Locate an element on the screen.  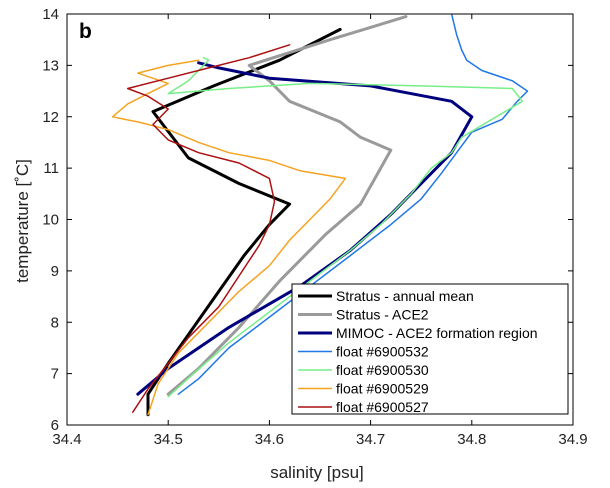
x-tick-label: 34.7 is located at coordinates (370, 439).